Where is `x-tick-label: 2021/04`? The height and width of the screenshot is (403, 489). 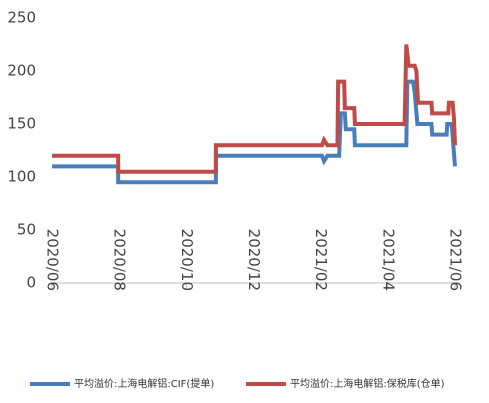
x-tick-label: 2021/04 is located at coordinates (388, 260).